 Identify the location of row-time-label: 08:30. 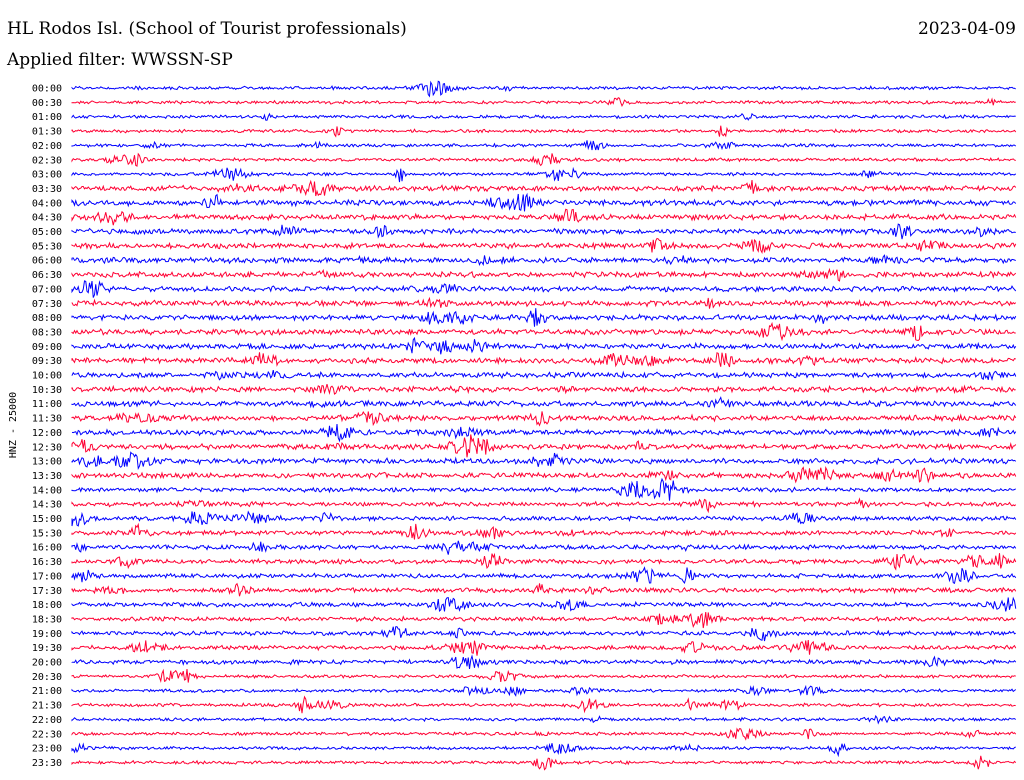
(47, 332).